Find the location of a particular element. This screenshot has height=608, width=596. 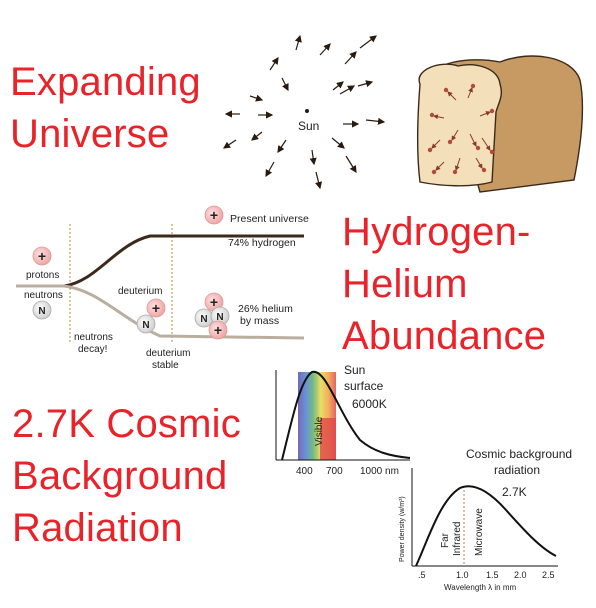

visible-band-right is located at coordinates (328, 439).